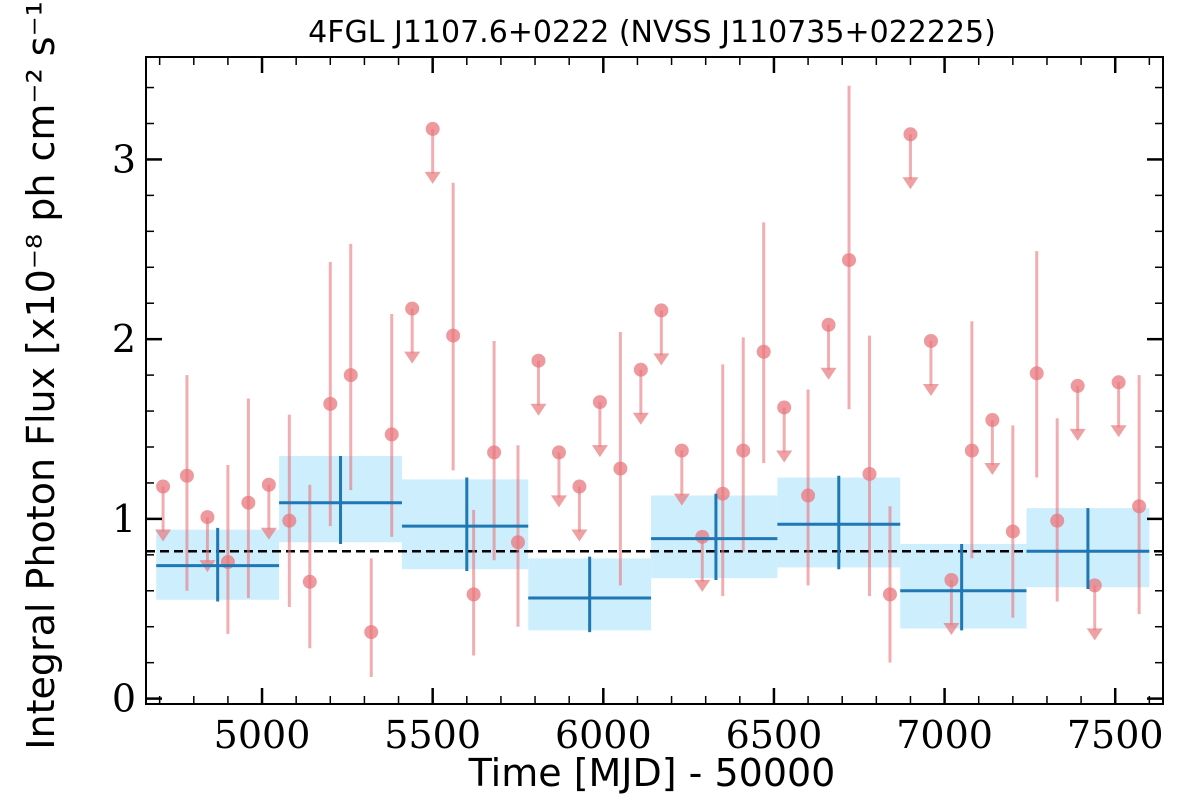  Describe the element at coordinates (1115, 735) in the screenshot. I see `x-tick-label: 7500` at that location.